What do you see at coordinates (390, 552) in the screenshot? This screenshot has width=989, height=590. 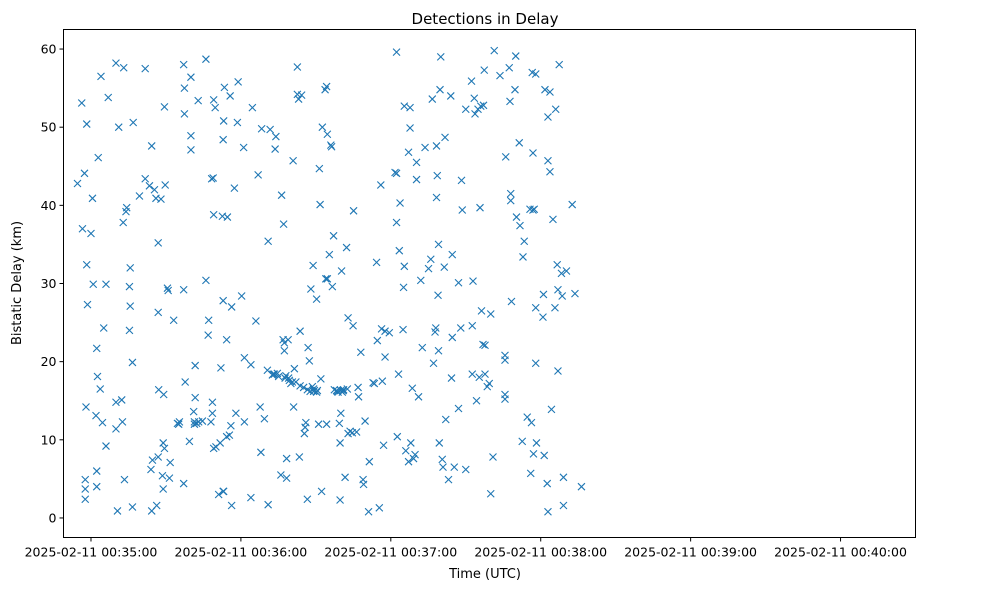 I see `x-tick-label: 2025-02-11 00:37:00` at bounding box center [390, 552].